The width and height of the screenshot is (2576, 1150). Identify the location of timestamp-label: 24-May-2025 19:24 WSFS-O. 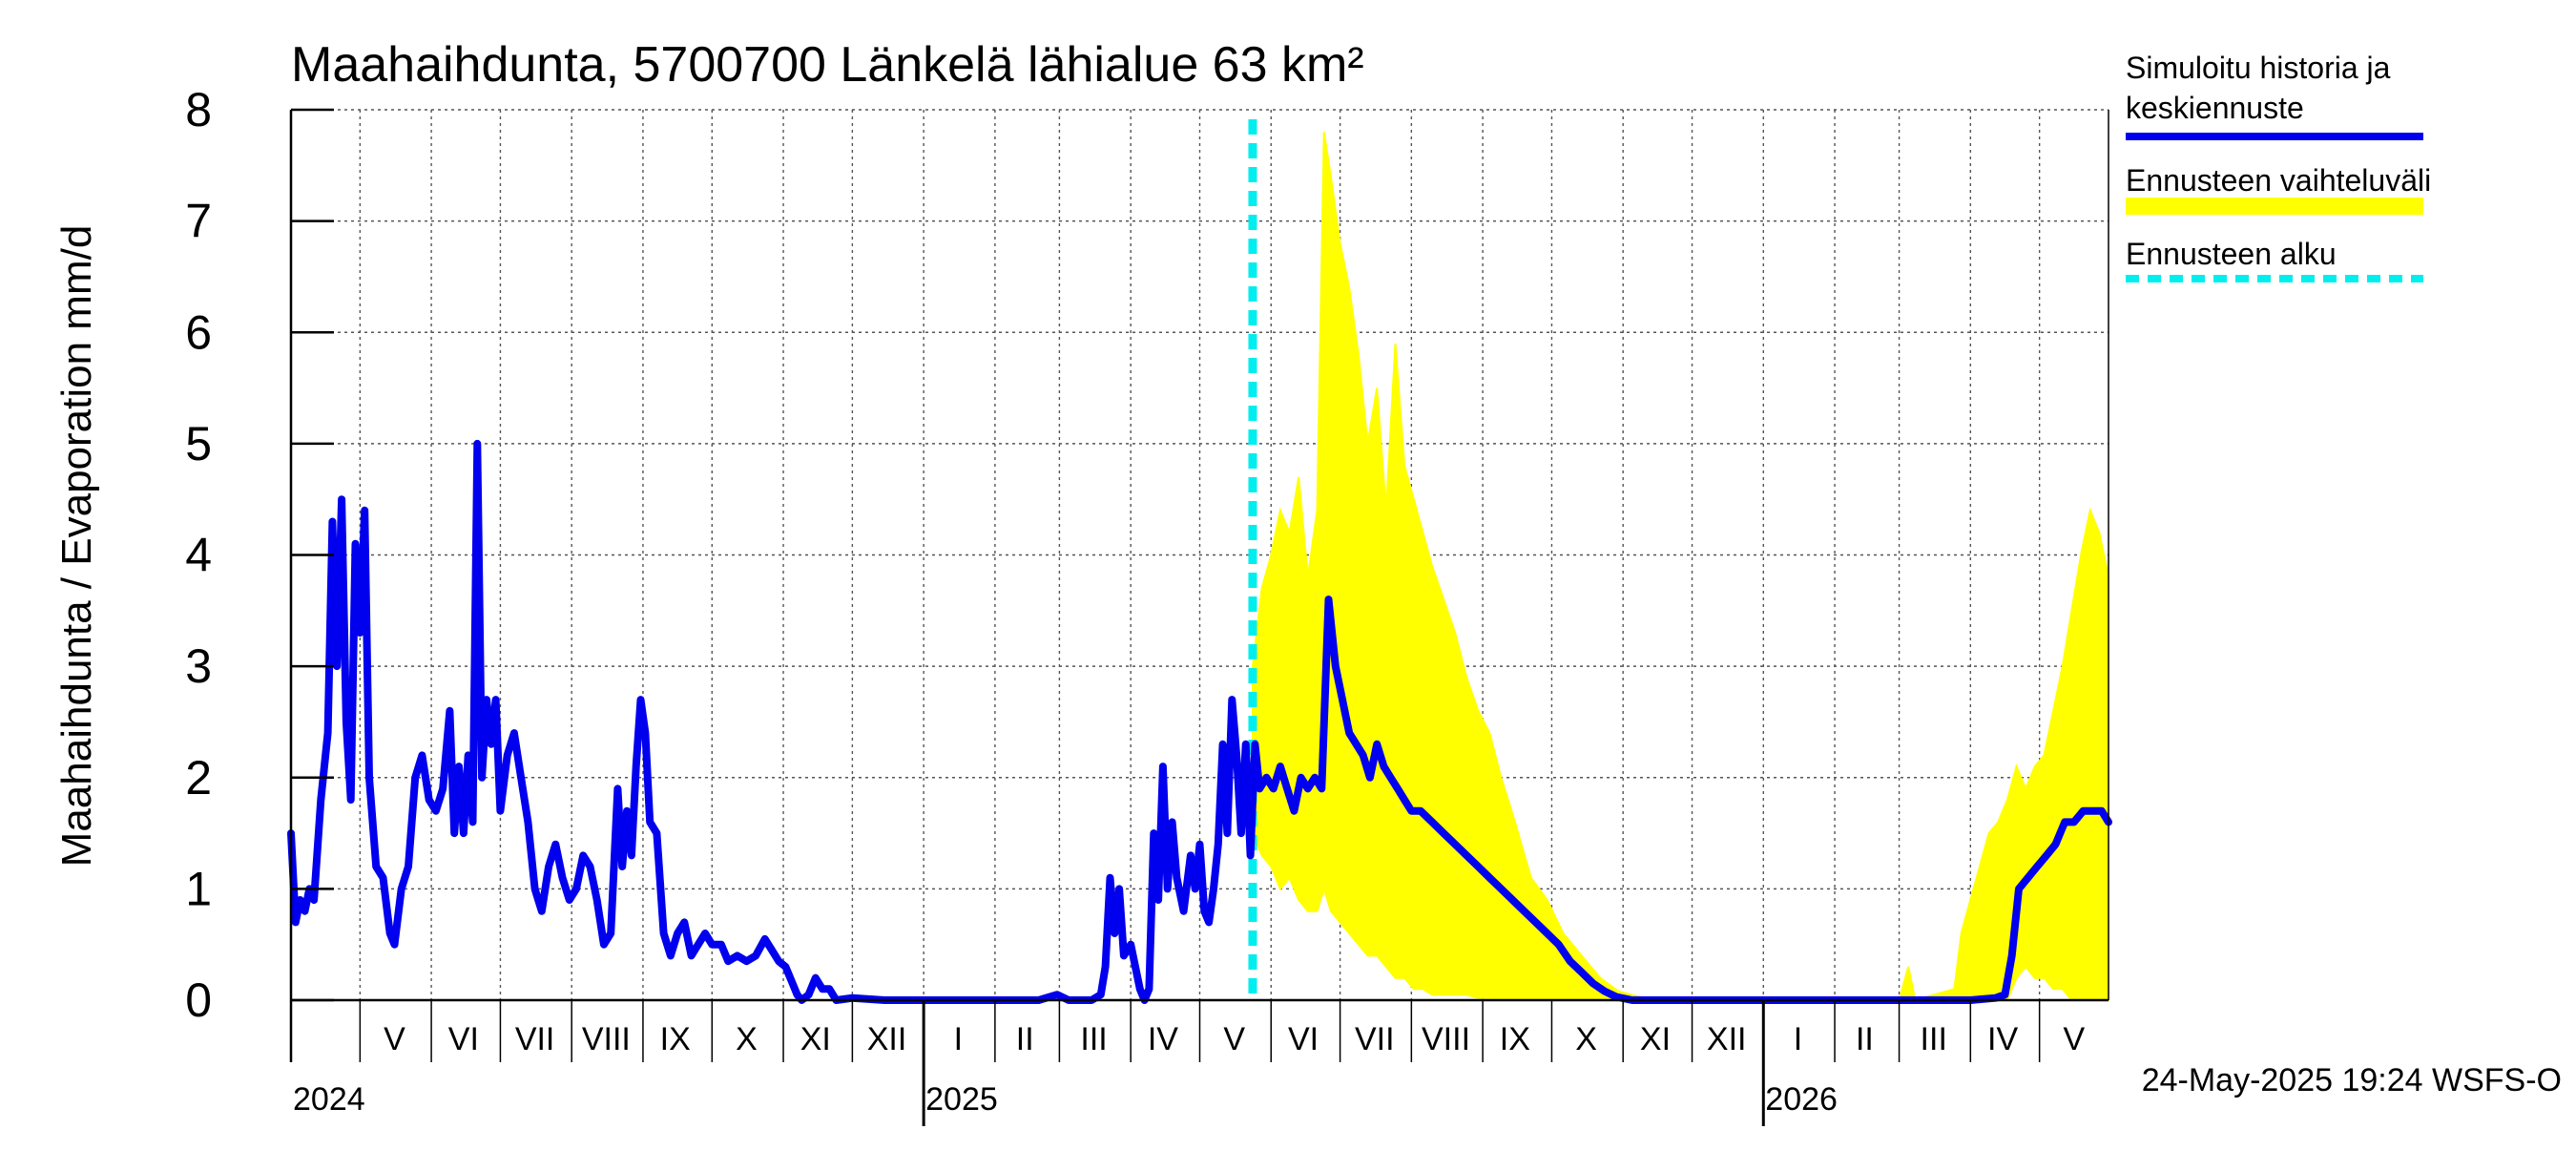
(2352, 1080).